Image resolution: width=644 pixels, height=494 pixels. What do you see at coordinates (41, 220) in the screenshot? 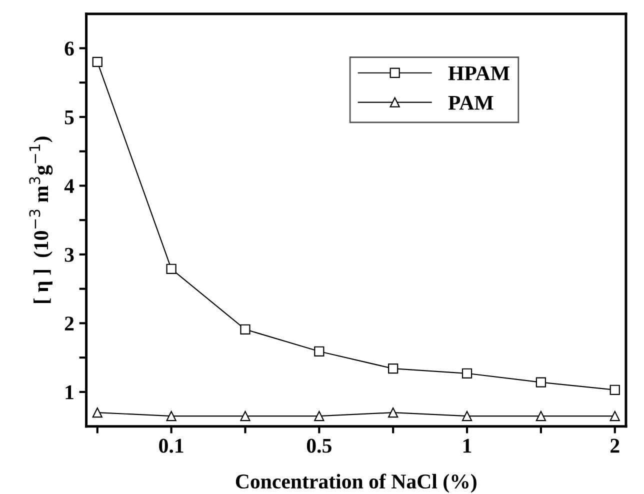
I see `y-axis-title: [ η ] (10$^{−3}$ m$^{3}$g$^{−1}$)` at bounding box center [41, 220].